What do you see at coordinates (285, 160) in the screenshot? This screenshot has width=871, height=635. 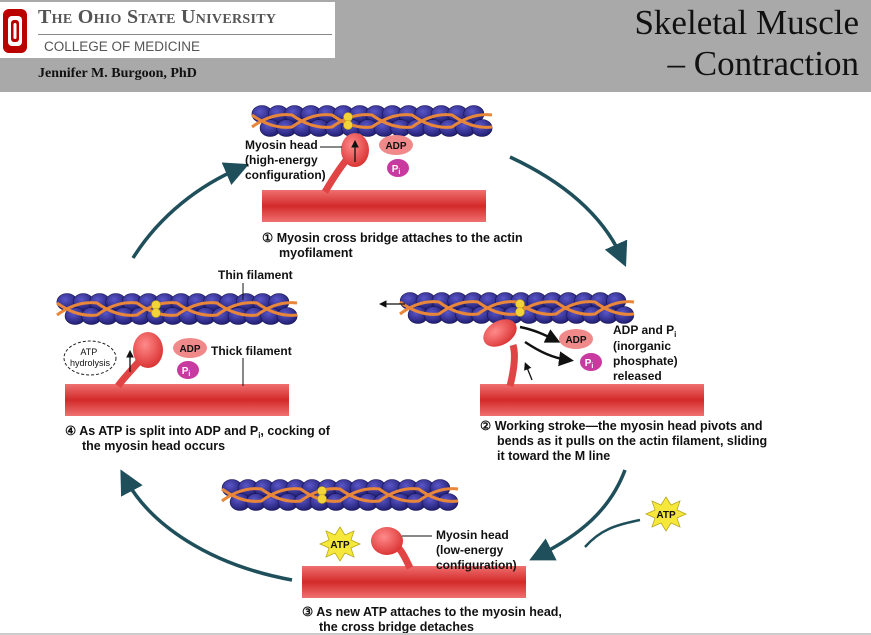 I see `myosin-head-high-label: Myosin head (high-energy configuration)` at bounding box center [285, 160].